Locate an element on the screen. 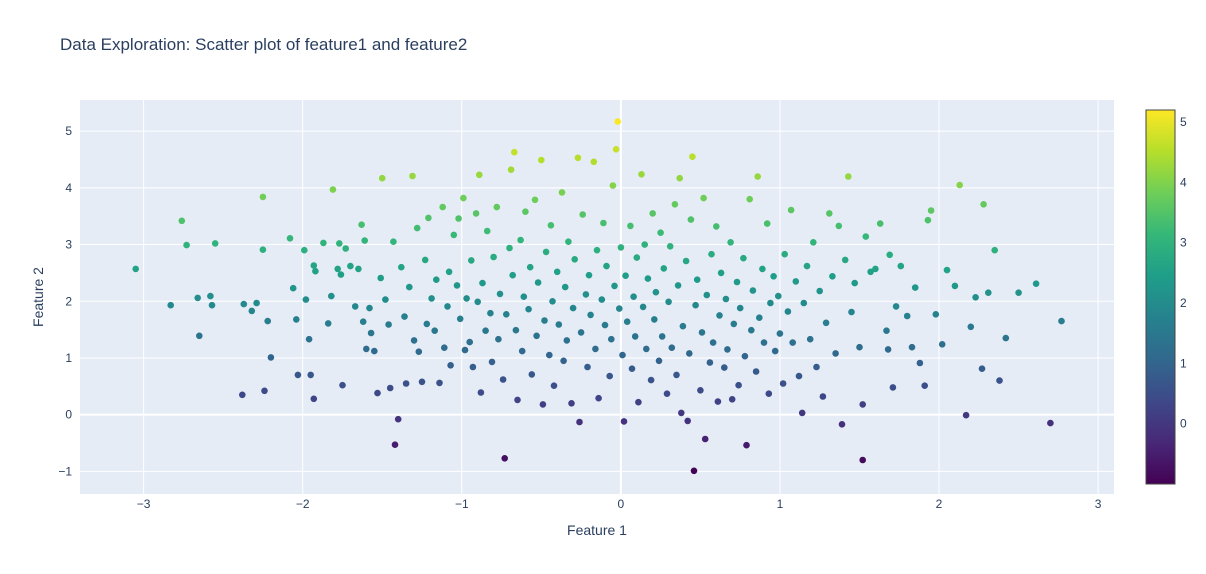 This screenshot has height=574, width=1206. y-axis-ticks: −1 0 1 2 3 4 5 is located at coordinates (65, 301).